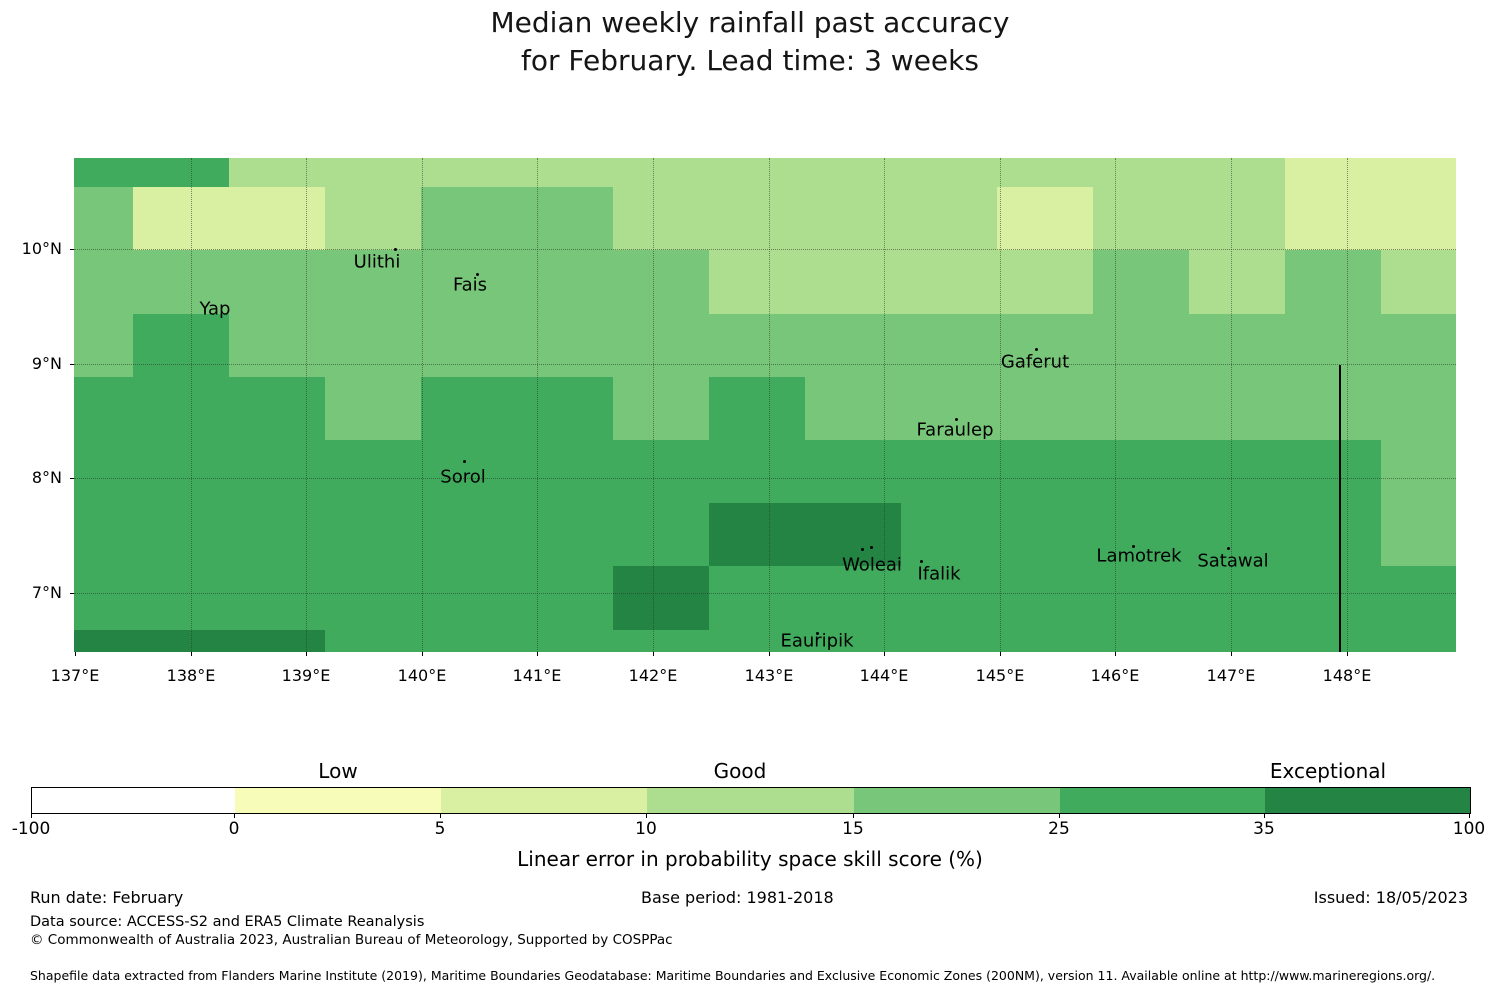 The image size is (1500, 990). I want to click on colorbar-tick-label: 0, so click(234, 829).